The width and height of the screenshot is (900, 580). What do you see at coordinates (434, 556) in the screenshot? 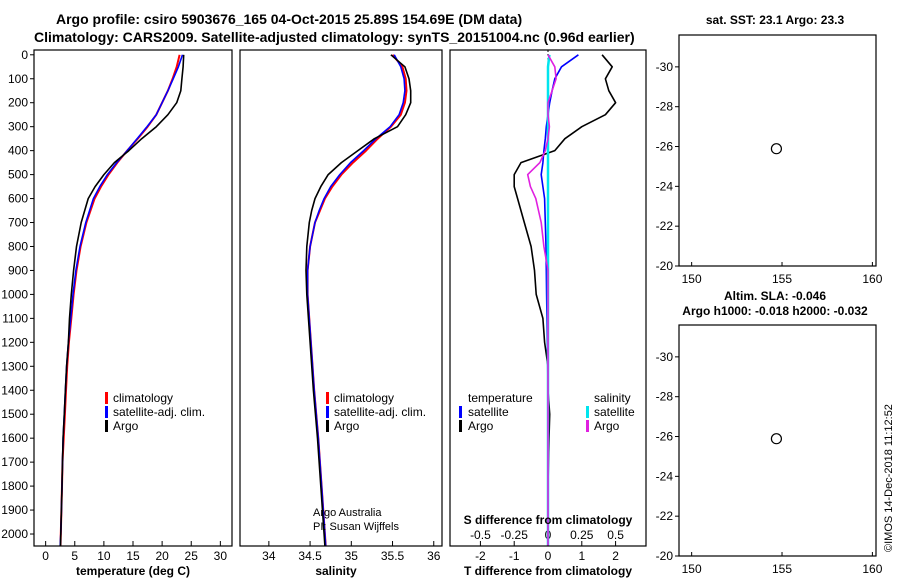
I see `x-tick-label: 36` at bounding box center [434, 556].